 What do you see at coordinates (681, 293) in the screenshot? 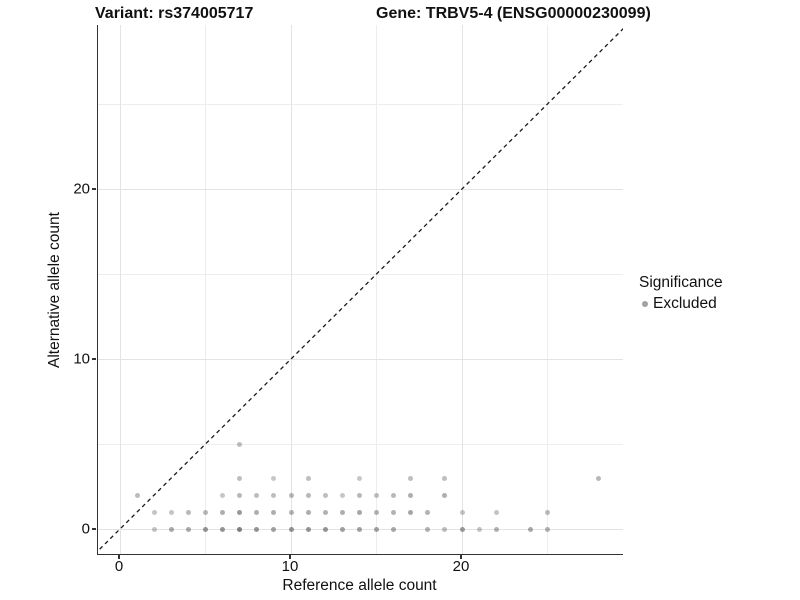
I see `legend: Significance Excluded` at bounding box center [681, 293].